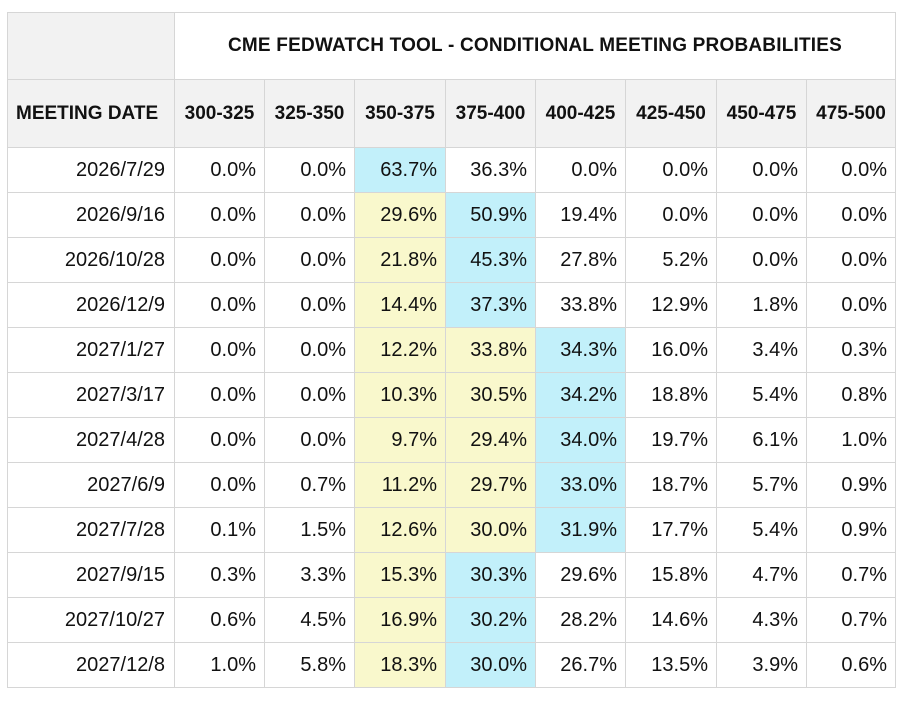 This screenshot has height=707, width=909. Describe the element at coordinates (400, 440) in the screenshot. I see `probability-cell: 9.7%` at that location.